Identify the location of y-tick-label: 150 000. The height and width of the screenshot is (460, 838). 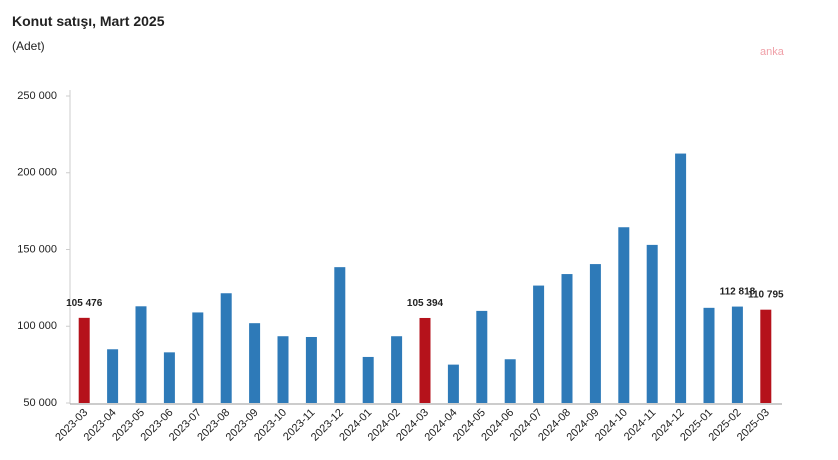
(37, 249).